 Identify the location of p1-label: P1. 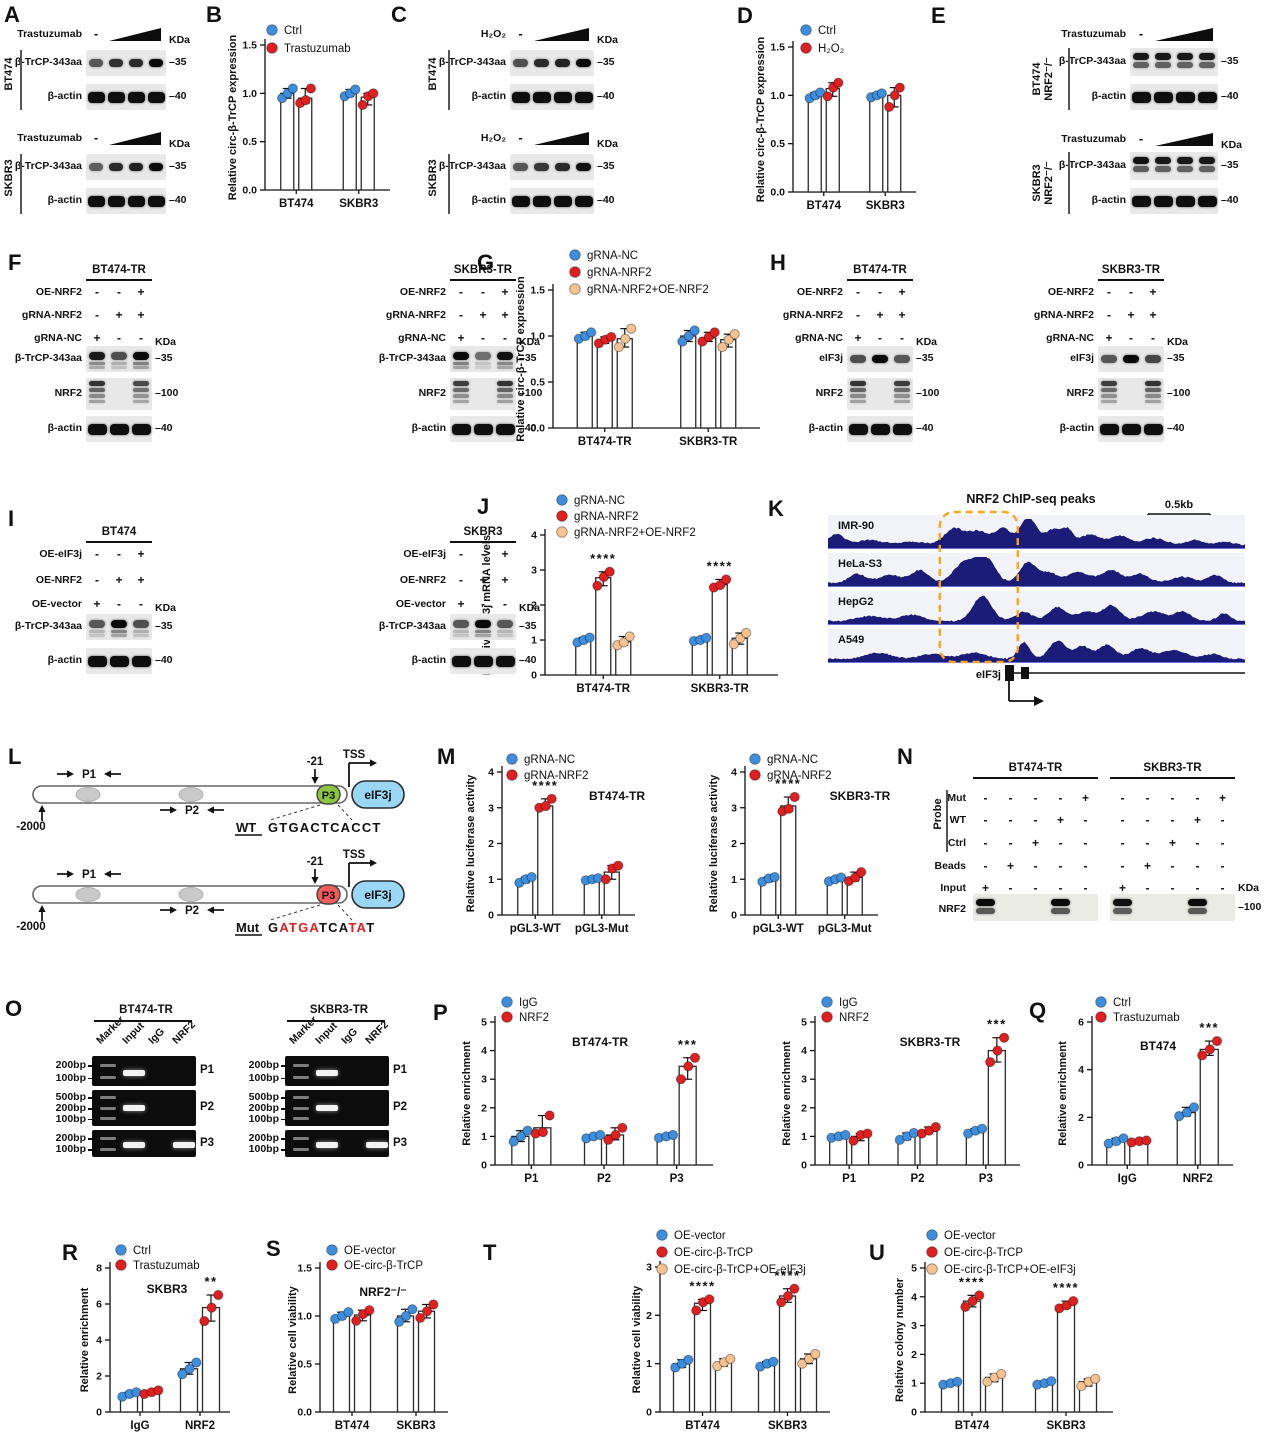
(89, 775).